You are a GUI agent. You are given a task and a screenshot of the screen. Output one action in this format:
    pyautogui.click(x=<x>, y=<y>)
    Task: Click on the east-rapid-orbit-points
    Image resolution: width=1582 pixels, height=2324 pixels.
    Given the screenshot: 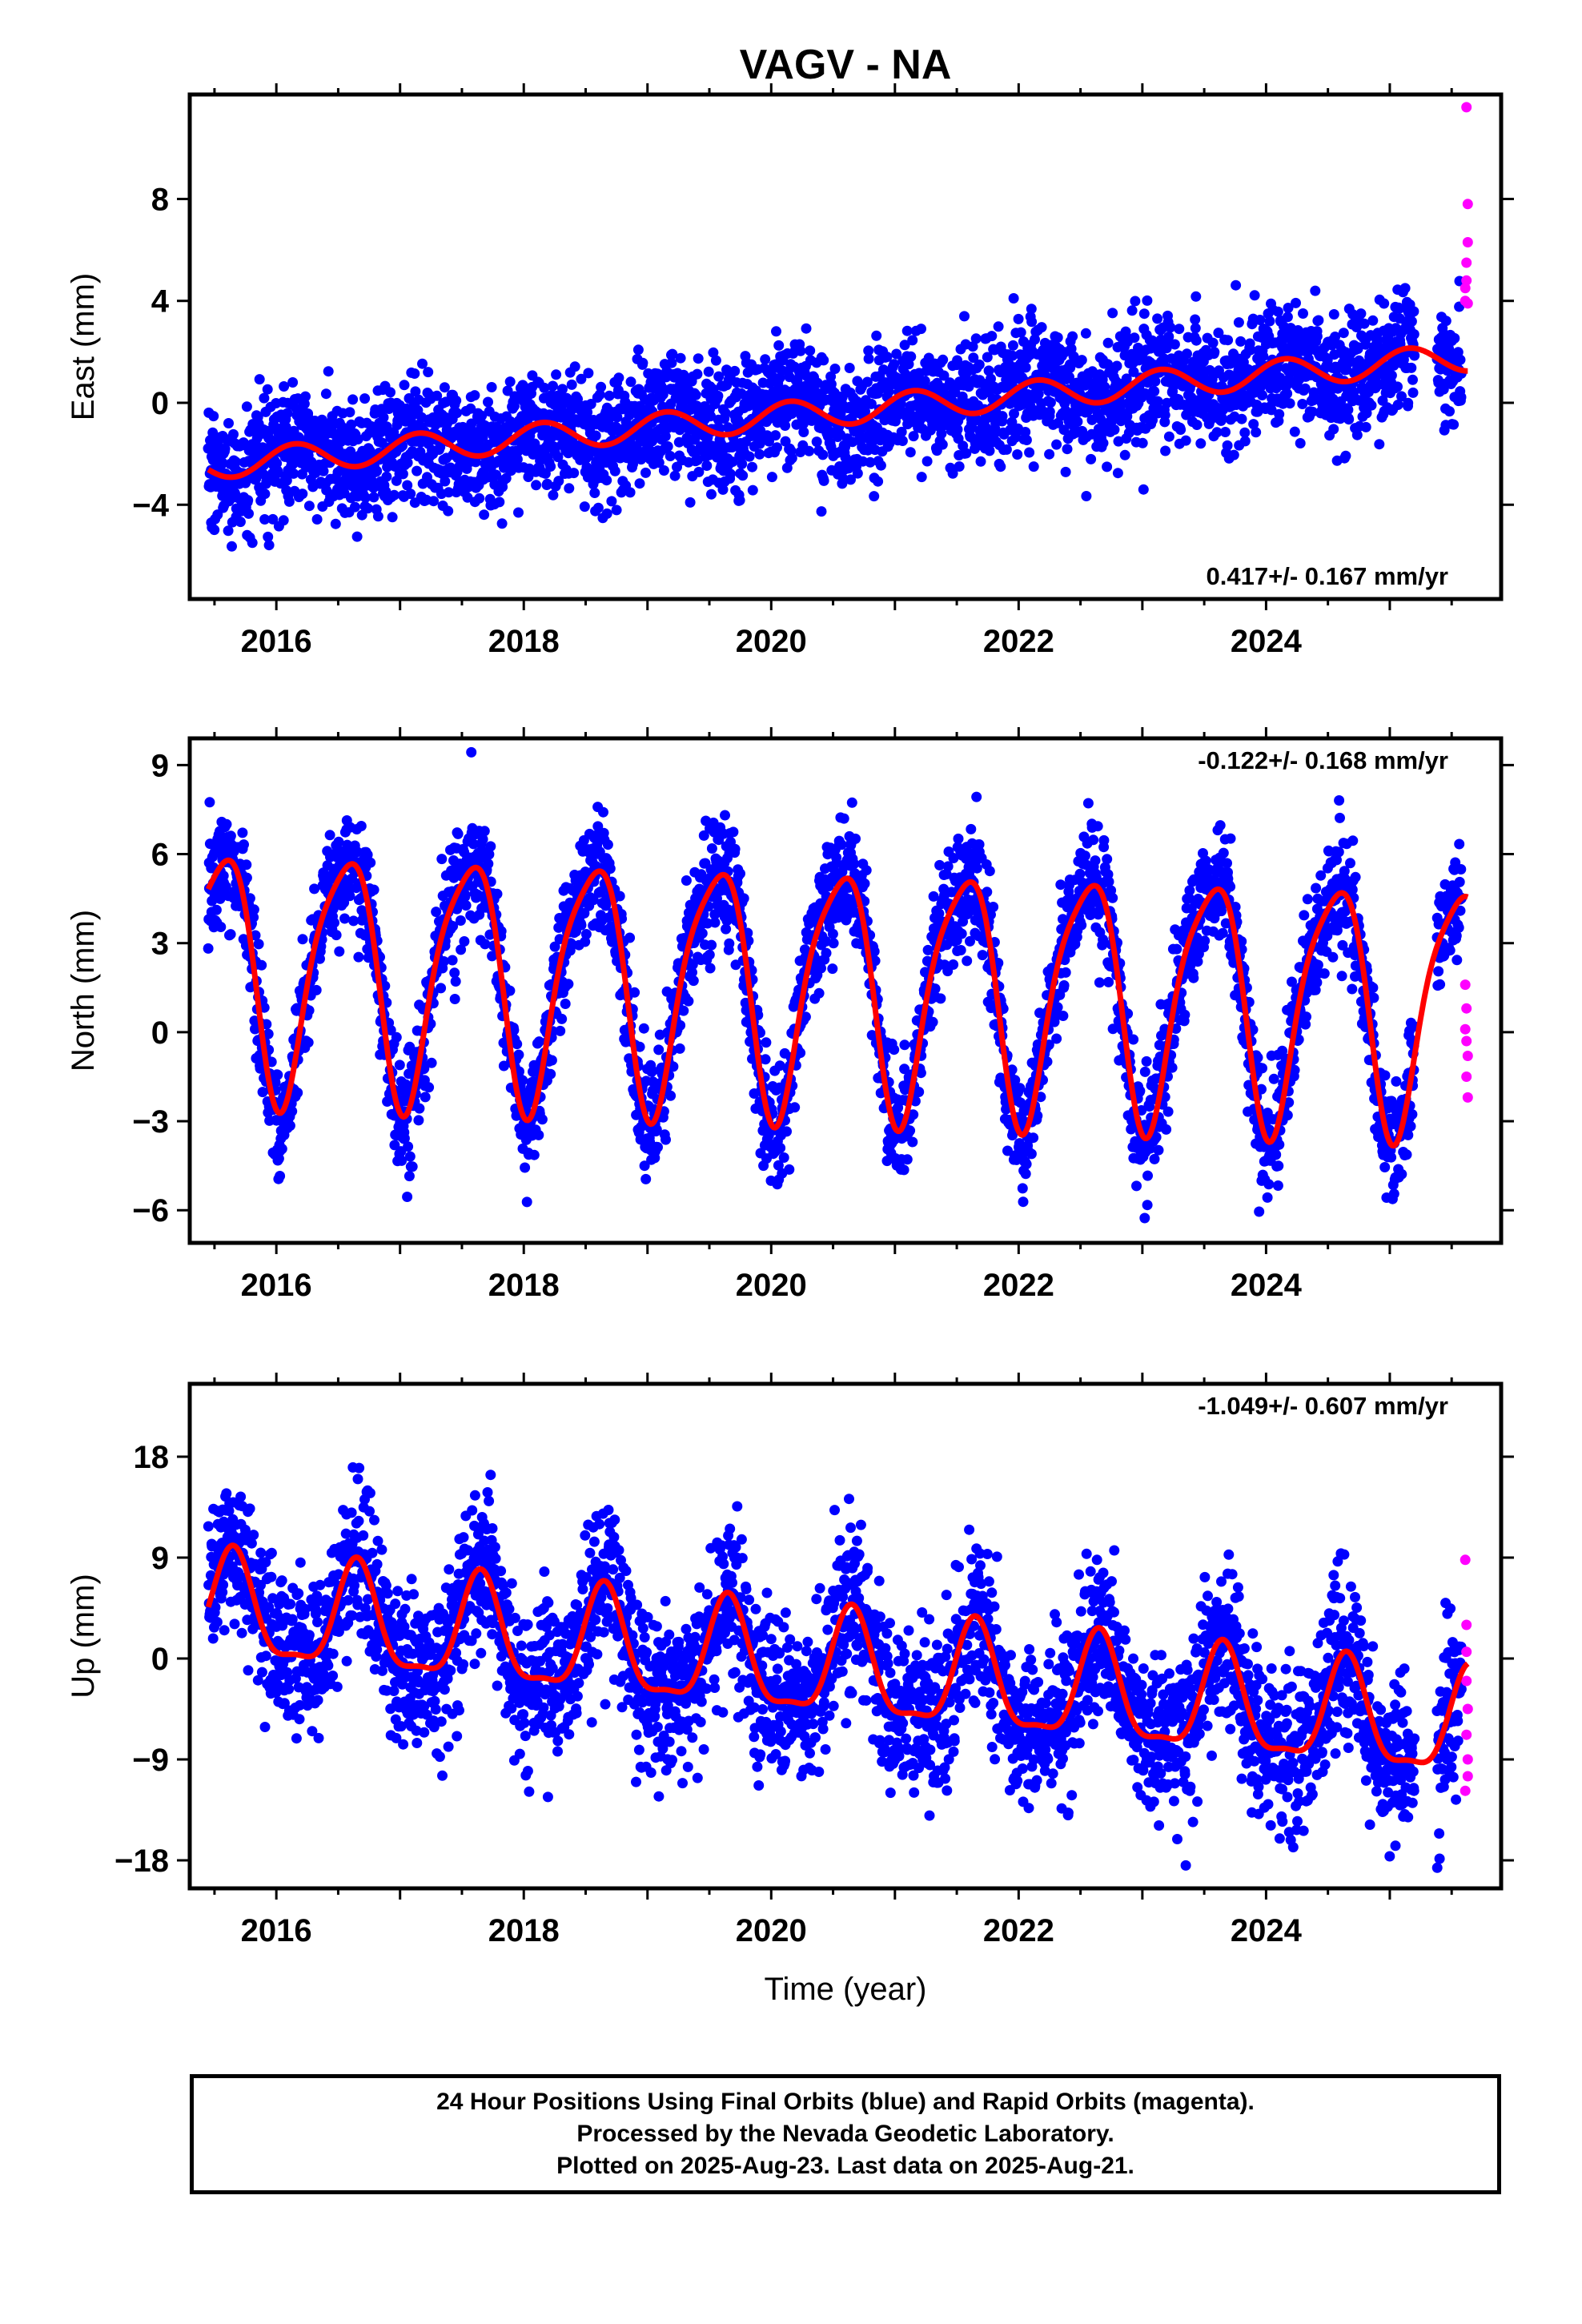 What is the action you would take?
    pyautogui.click(x=1466, y=205)
    